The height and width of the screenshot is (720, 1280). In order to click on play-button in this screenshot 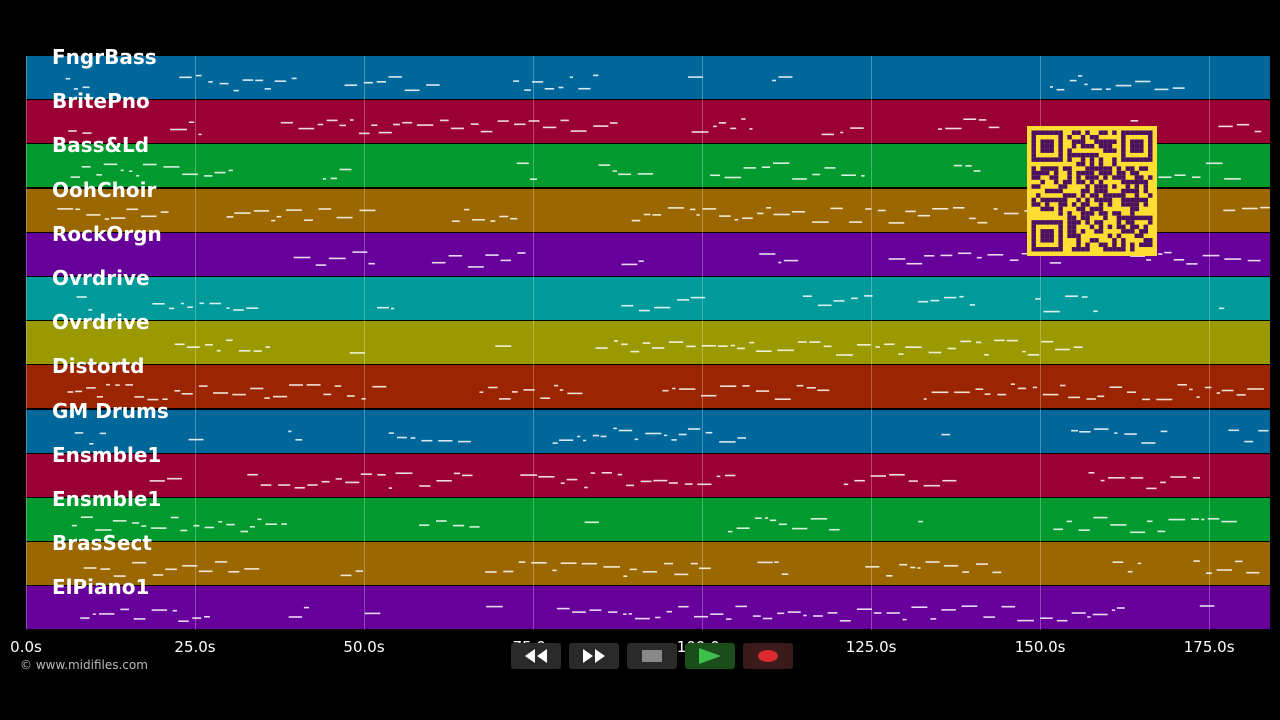, I will do `click(710, 656)`.